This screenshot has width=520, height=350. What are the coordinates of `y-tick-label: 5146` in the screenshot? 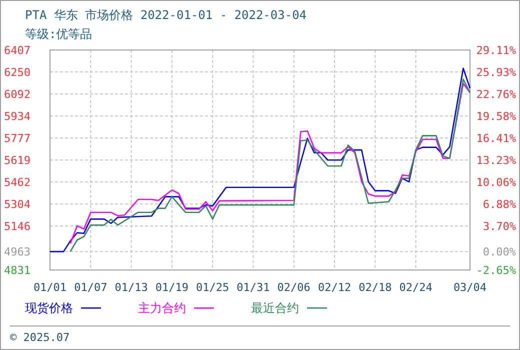 It's located at (17, 227).